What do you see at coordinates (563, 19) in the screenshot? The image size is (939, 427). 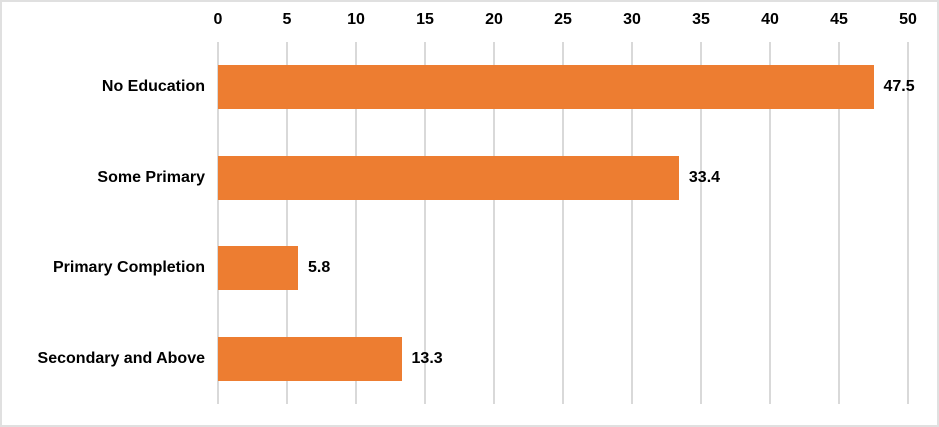 I see `x-axis-tick-label: 25` at bounding box center [563, 19].